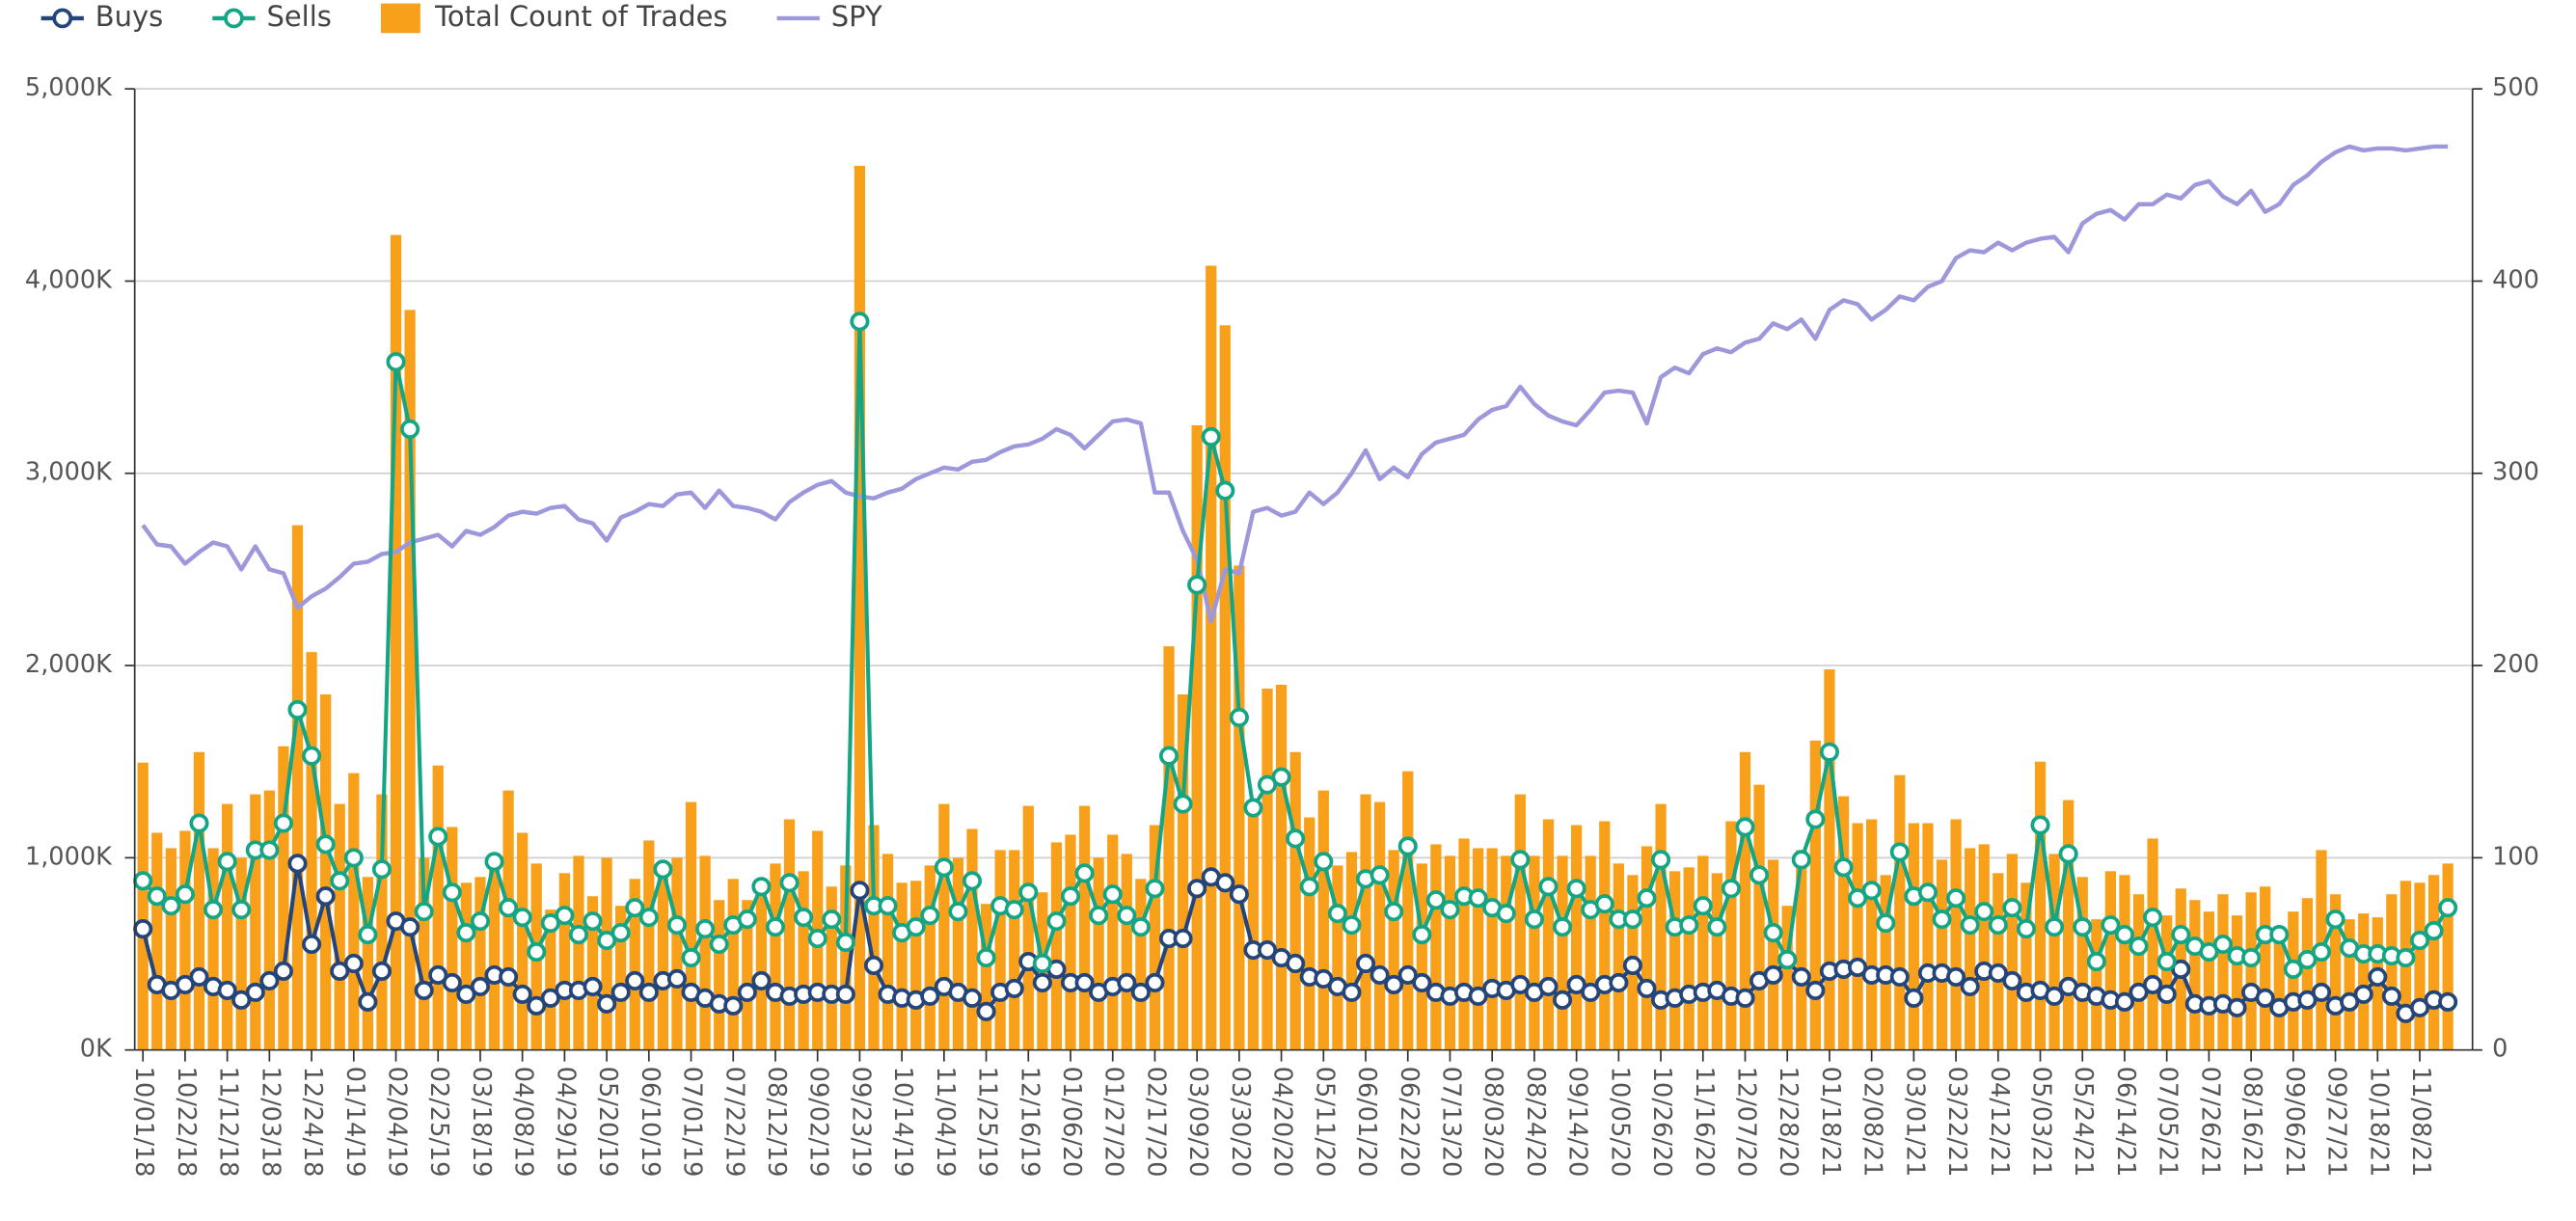  What do you see at coordinates (1492, 1122) in the screenshot?
I see `x-tick-label: 08/03/20` at bounding box center [1492, 1122].